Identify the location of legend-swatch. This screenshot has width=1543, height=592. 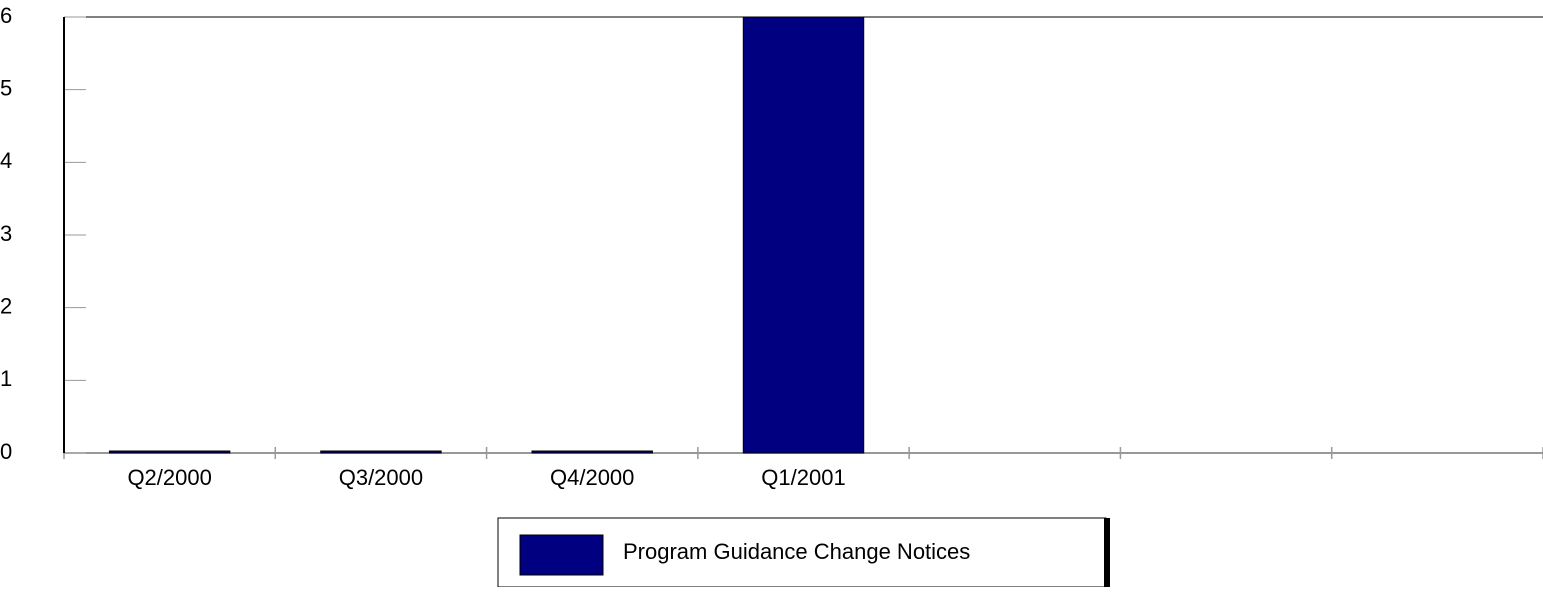
(561, 555).